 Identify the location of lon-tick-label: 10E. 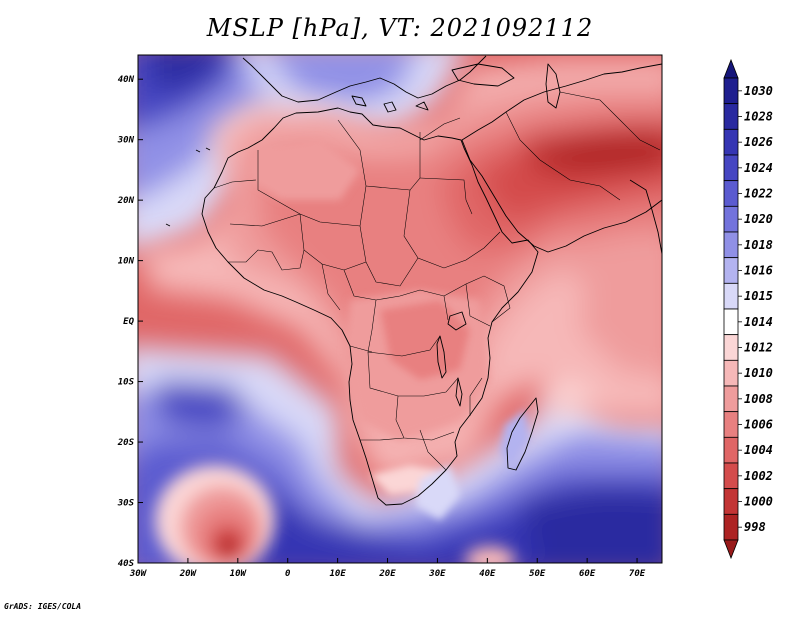
(337, 574).